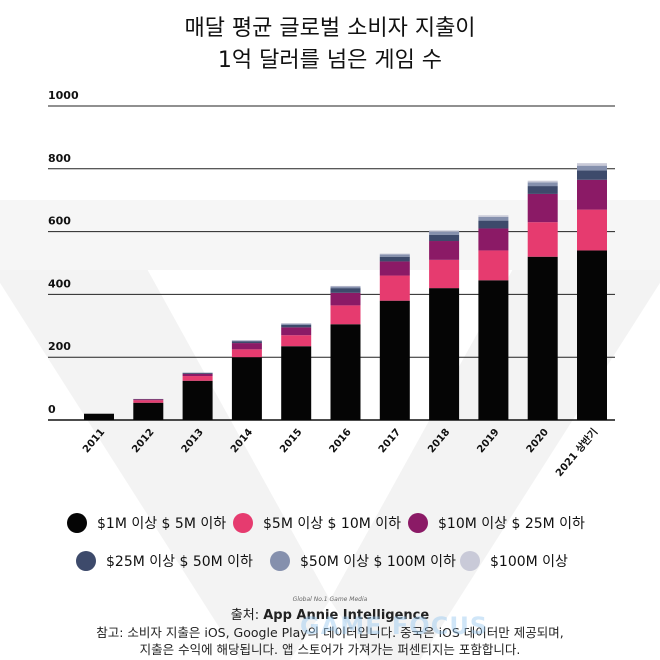  Describe the element at coordinates (444, 238) in the screenshot. I see `bar-segment-2018-s3` at that location.